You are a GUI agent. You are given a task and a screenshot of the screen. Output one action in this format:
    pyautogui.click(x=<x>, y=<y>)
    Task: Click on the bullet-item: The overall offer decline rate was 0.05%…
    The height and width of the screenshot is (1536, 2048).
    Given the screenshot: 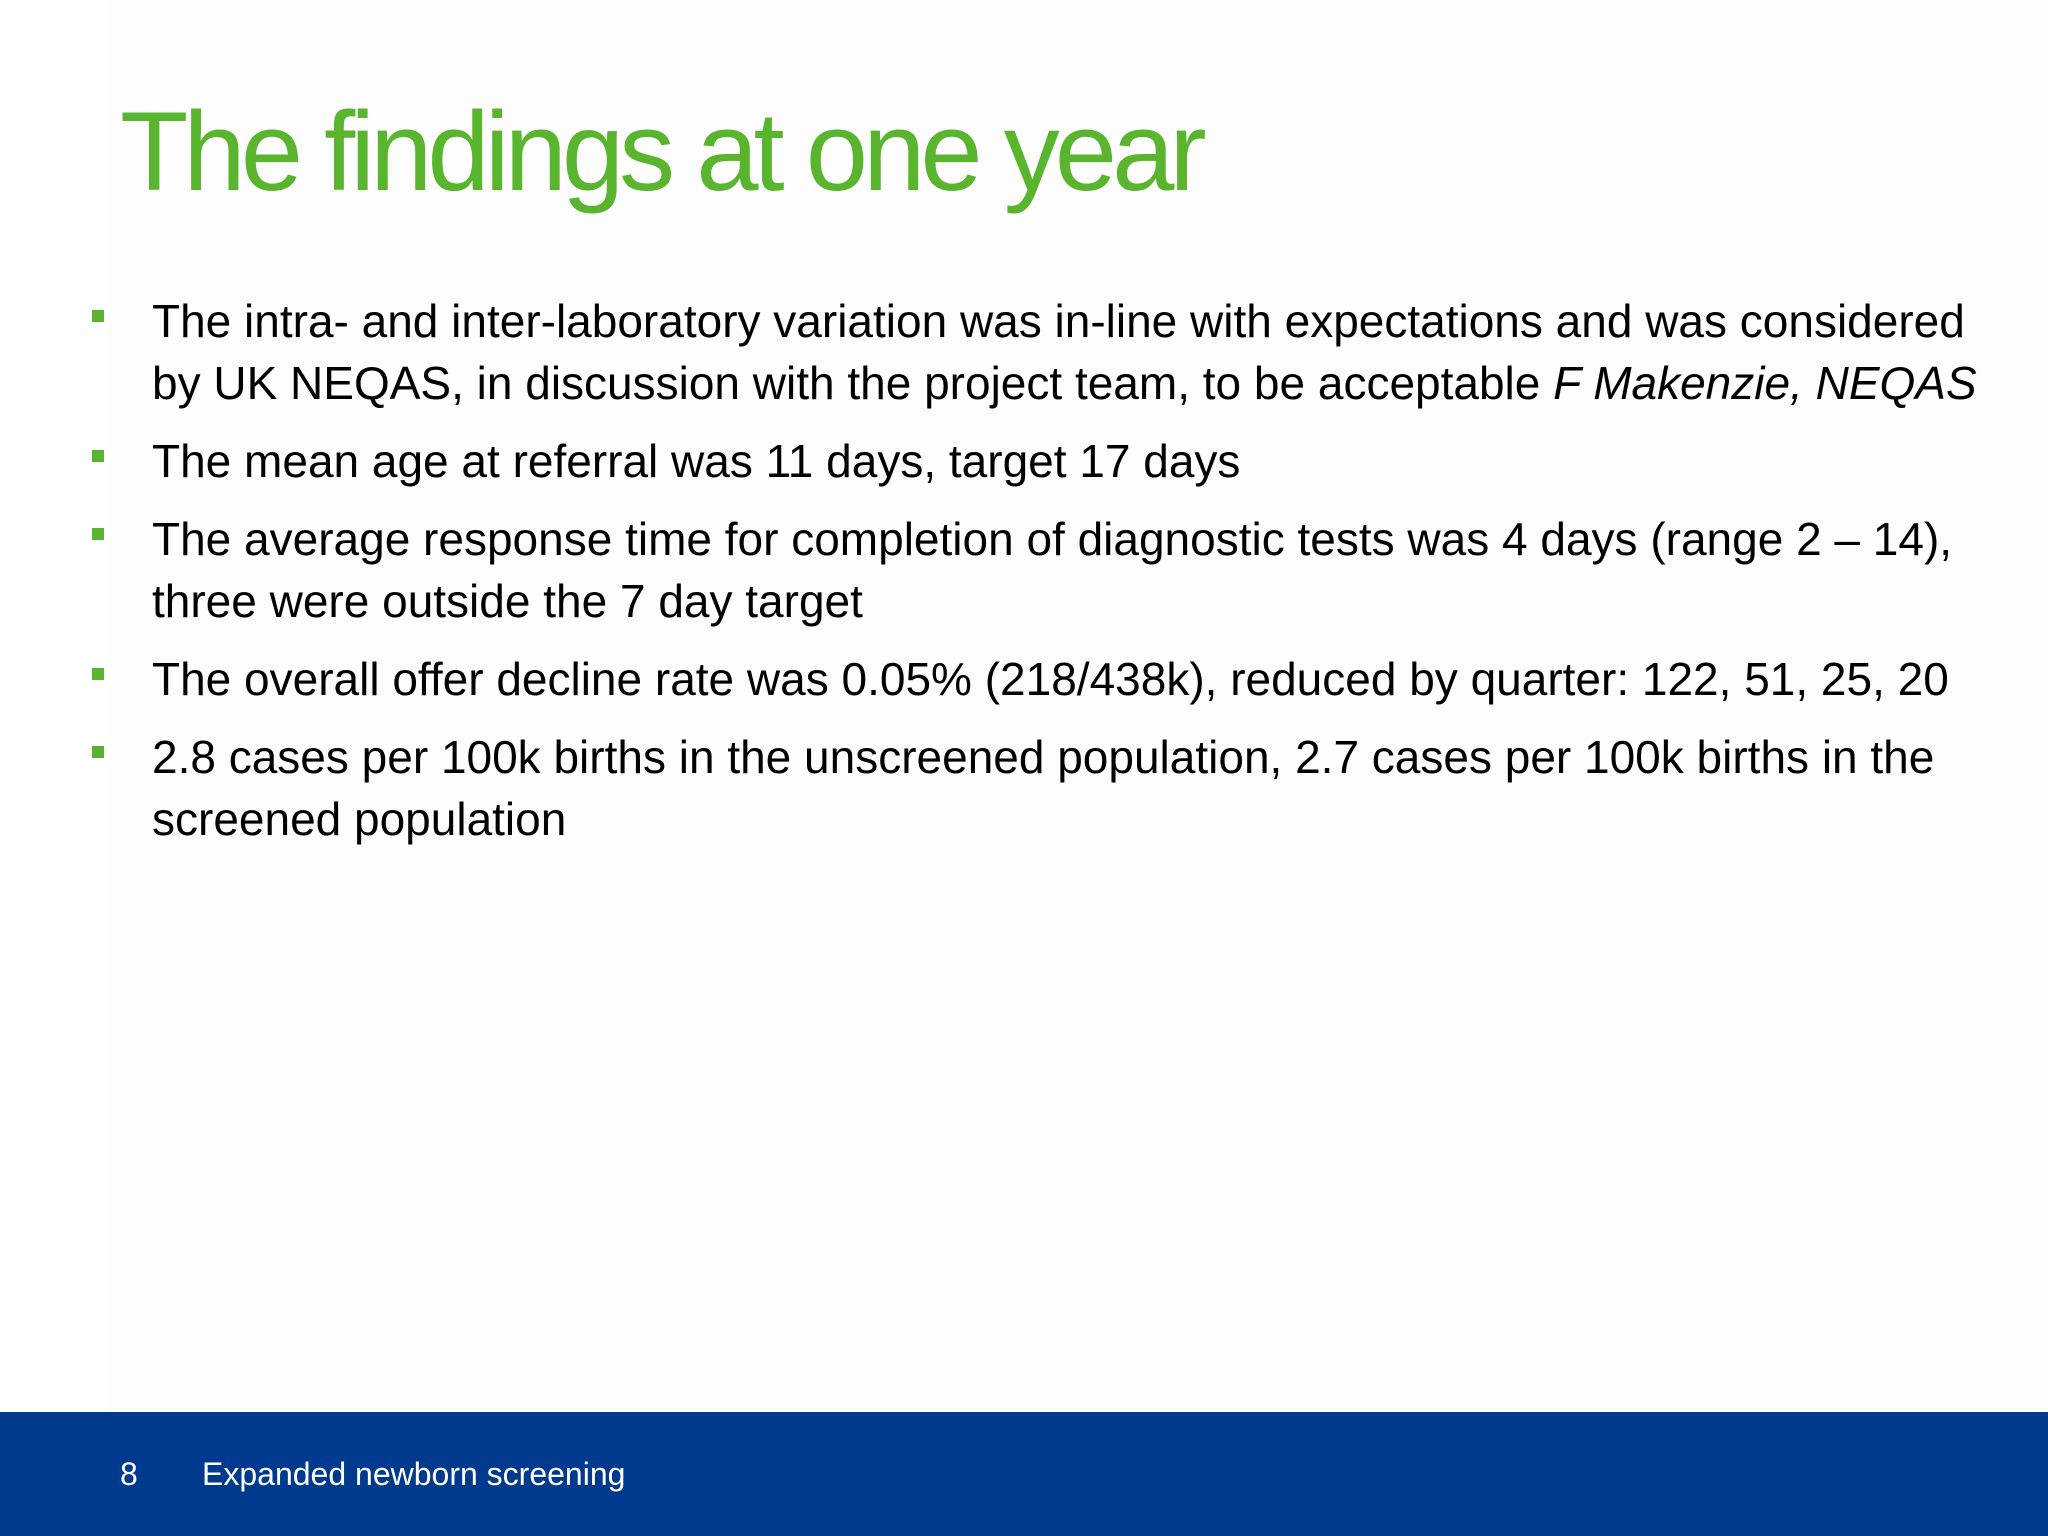 What is the action you would take?
    pyautogui.click(x=1040, y=679)
    